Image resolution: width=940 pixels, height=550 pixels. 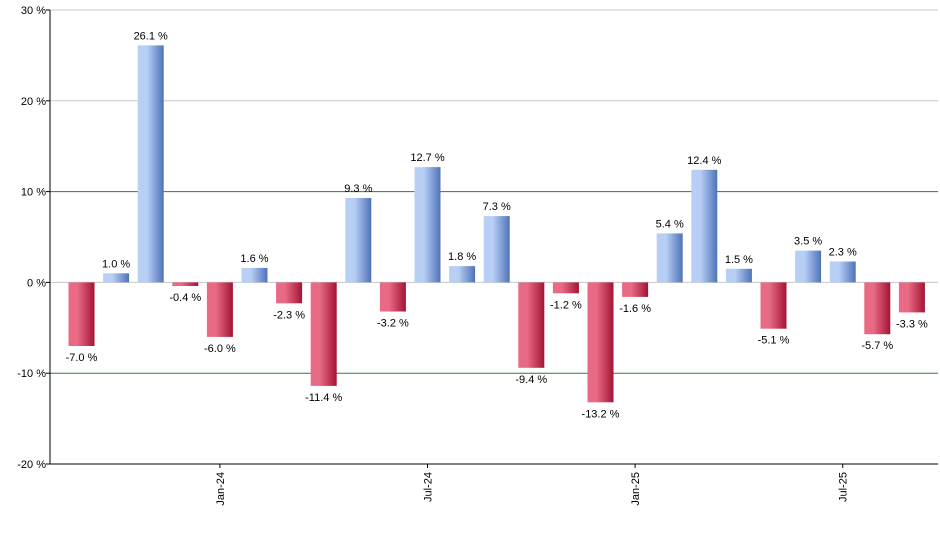 I want to click on data-label: 12.4 %, so click(x=704, y=161).